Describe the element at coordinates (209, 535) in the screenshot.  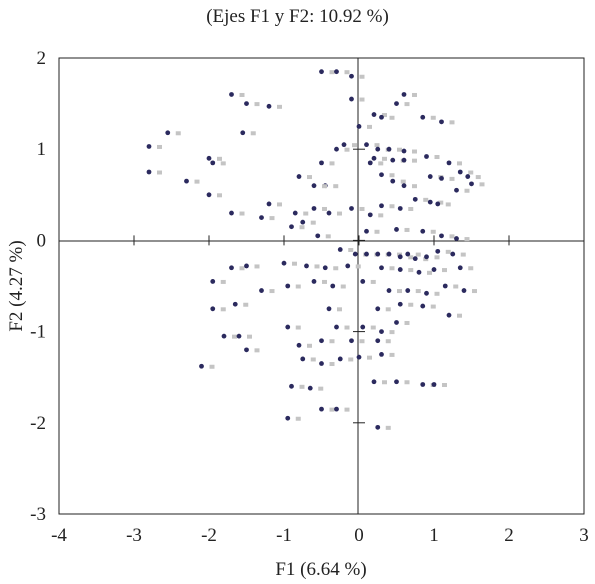
I see `x-tick-label: -2` at that location.